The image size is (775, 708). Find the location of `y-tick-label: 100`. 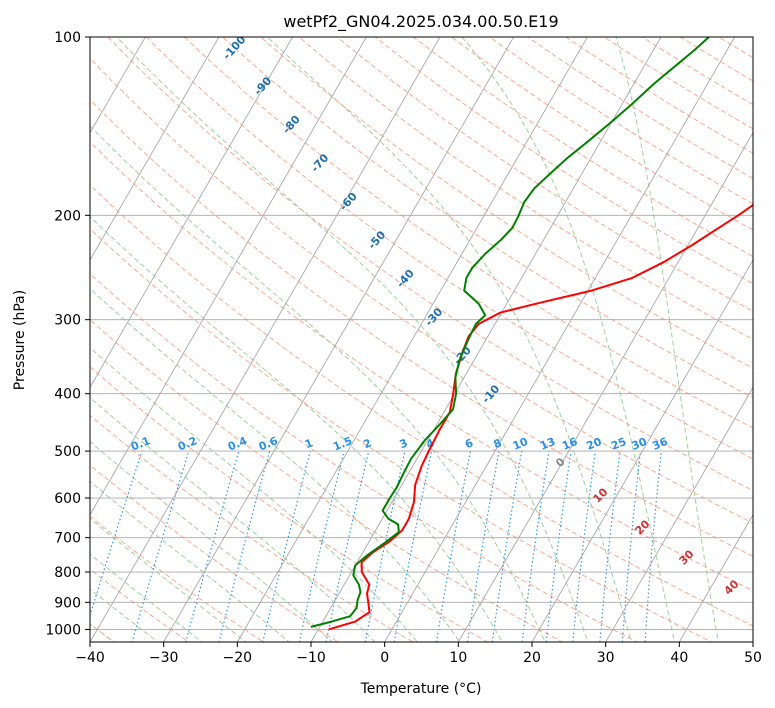

y-tick-label: 100 is located at coordinates (67, 38).